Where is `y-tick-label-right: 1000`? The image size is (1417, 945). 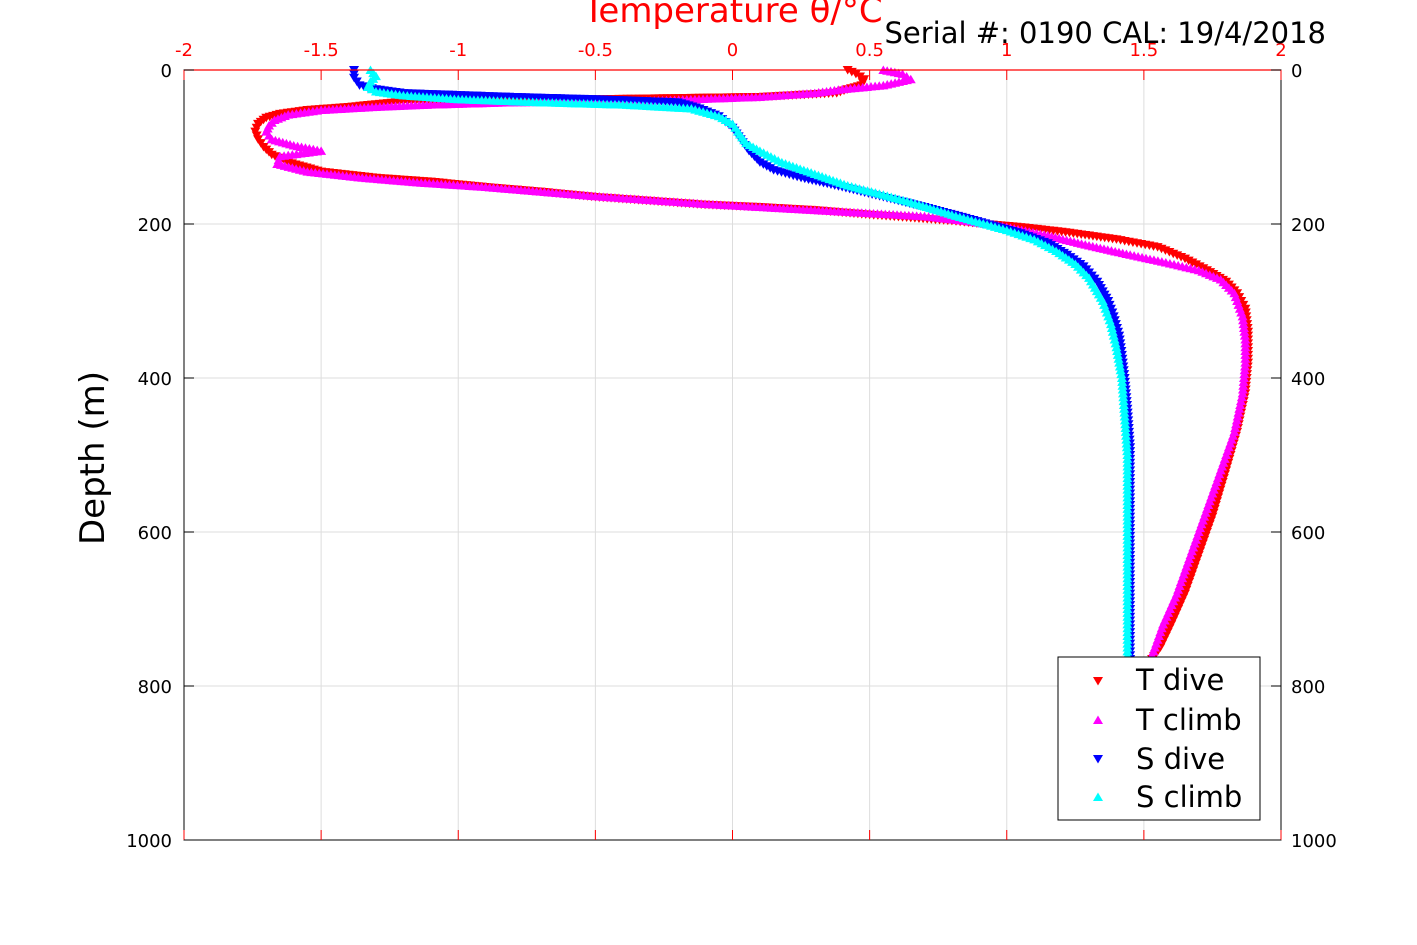 y-tick-label-right: 1000 is located at coordinates (1314, 841).